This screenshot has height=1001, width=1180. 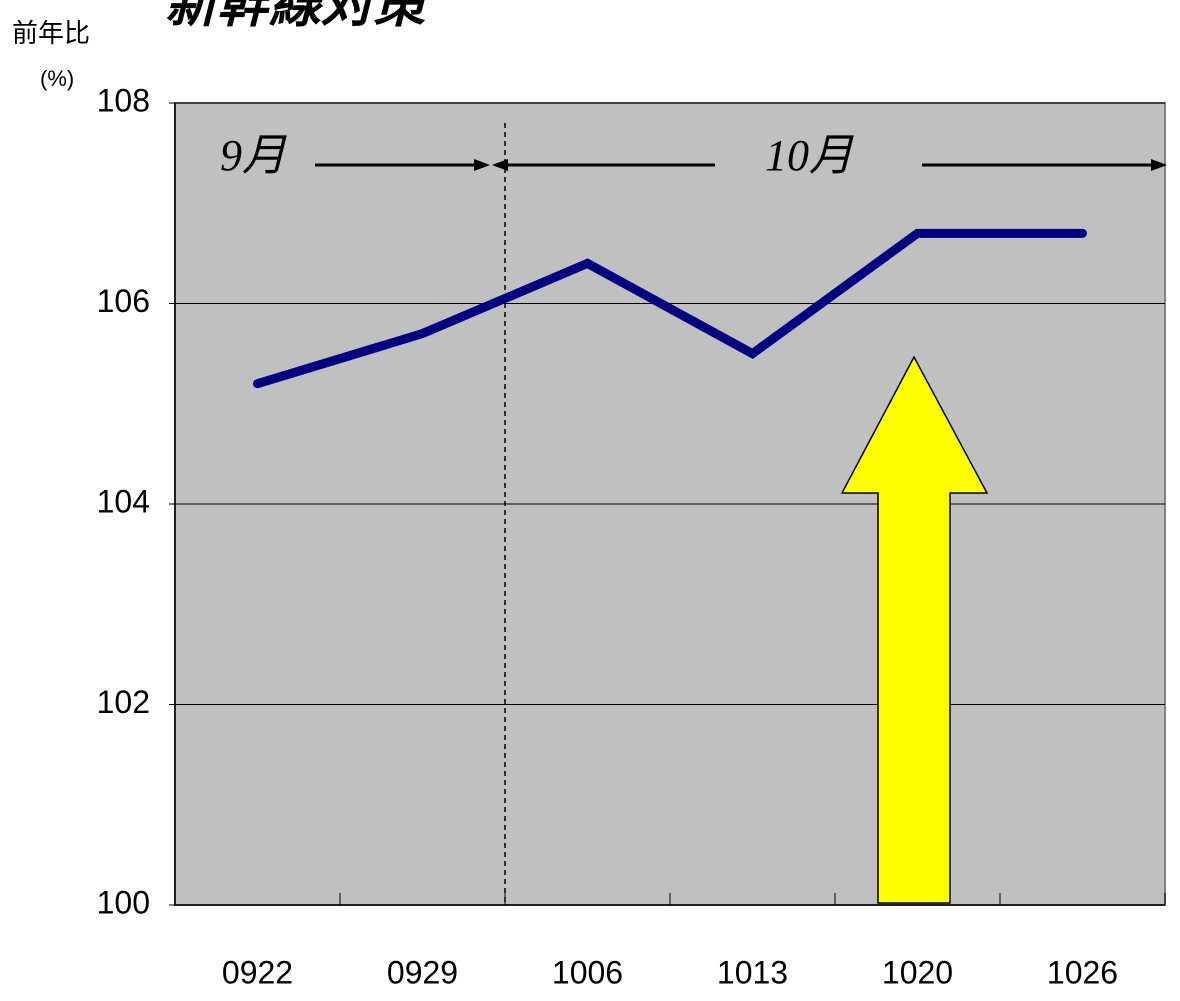 I want to click on annotation: 10月, so click(x=809, y=155).